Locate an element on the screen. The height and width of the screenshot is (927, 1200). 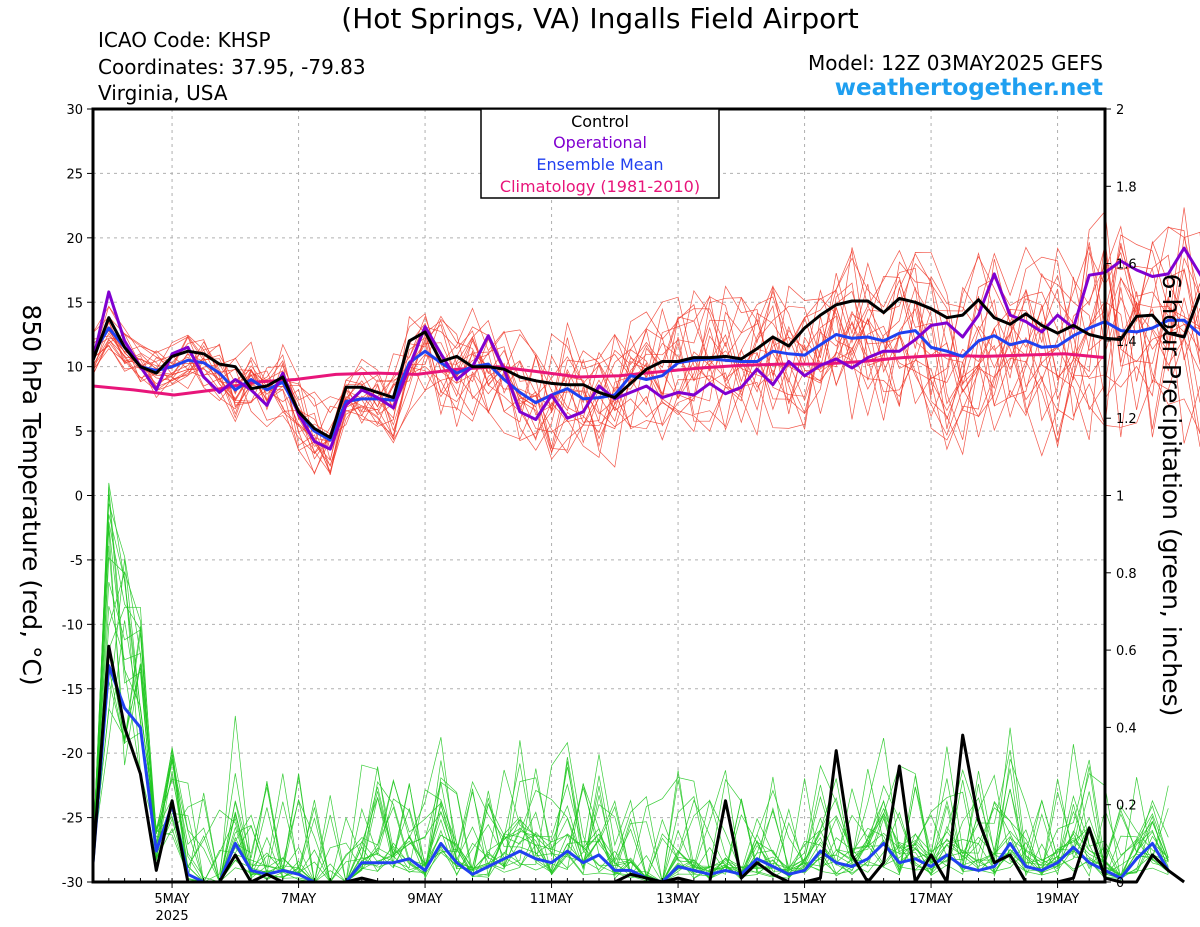
y-tick-label: 25 is located at coordinates (74, 174).